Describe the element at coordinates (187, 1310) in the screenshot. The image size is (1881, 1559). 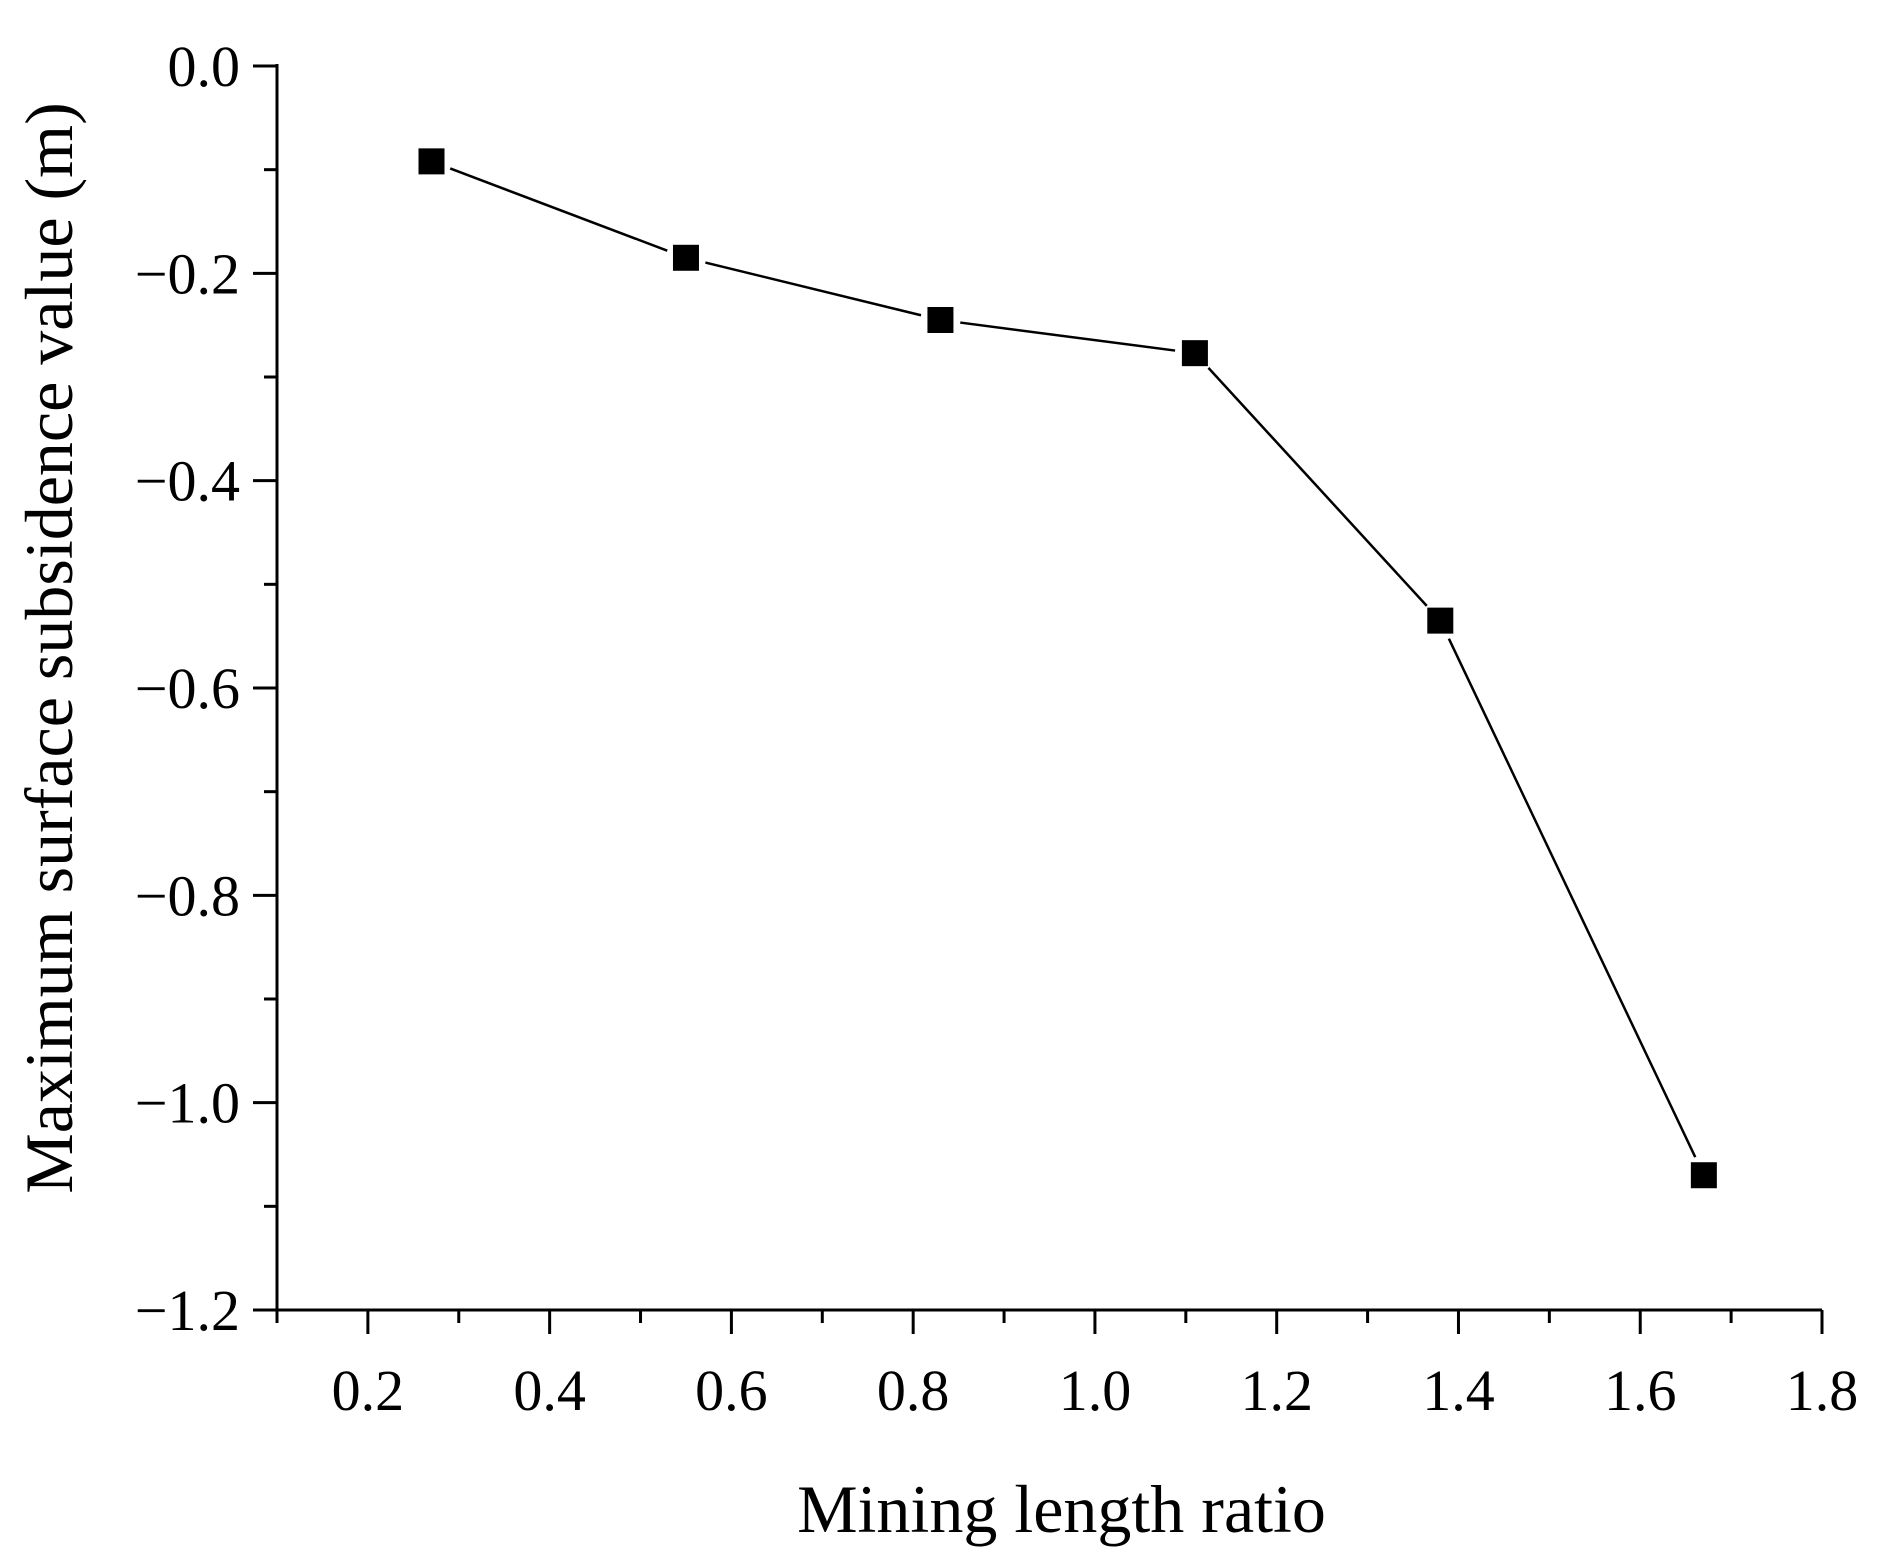
I see `y-tick-label: −1.2` at that location.